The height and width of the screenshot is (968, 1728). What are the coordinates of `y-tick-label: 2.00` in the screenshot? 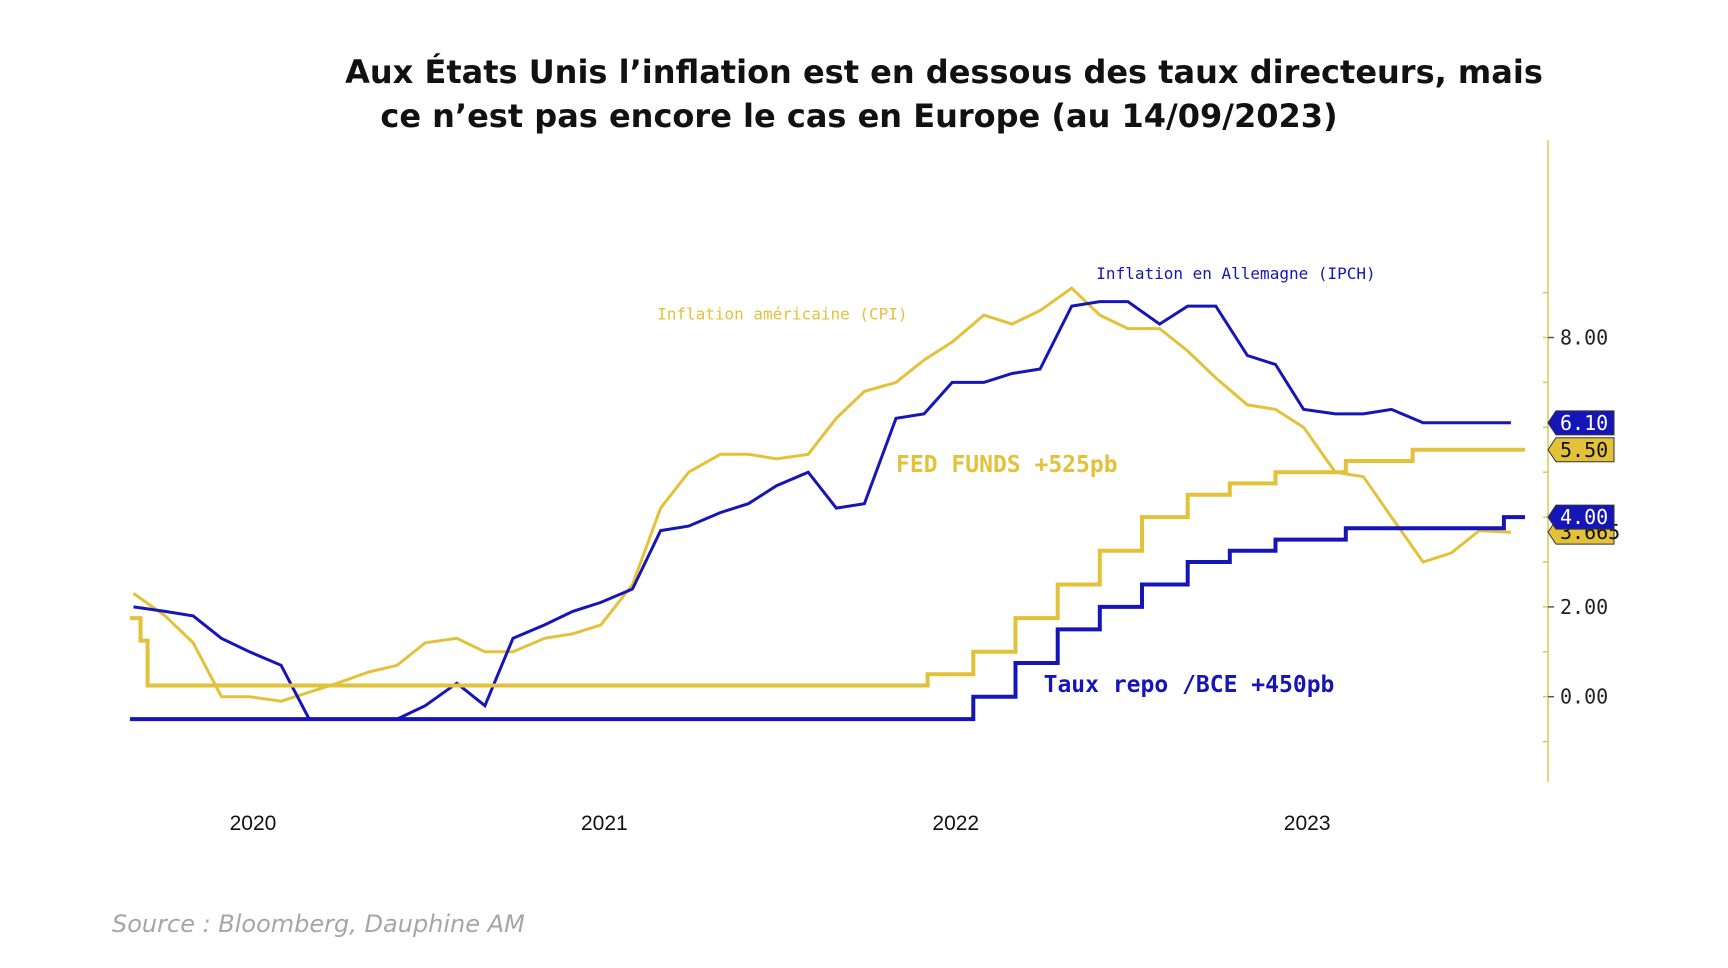 It's located at (1584, 607).